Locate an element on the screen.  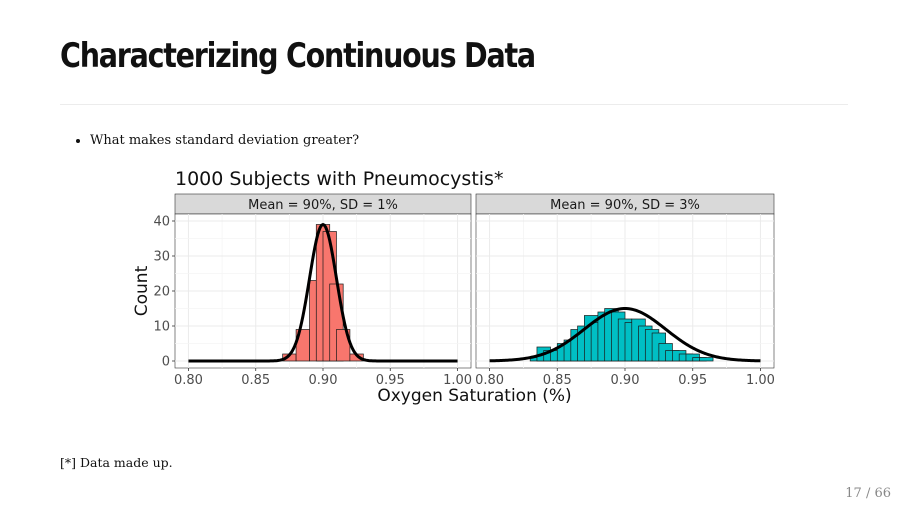
x-axis-title: Oxygen Saturation (%) is located at coordinates (474, 396).